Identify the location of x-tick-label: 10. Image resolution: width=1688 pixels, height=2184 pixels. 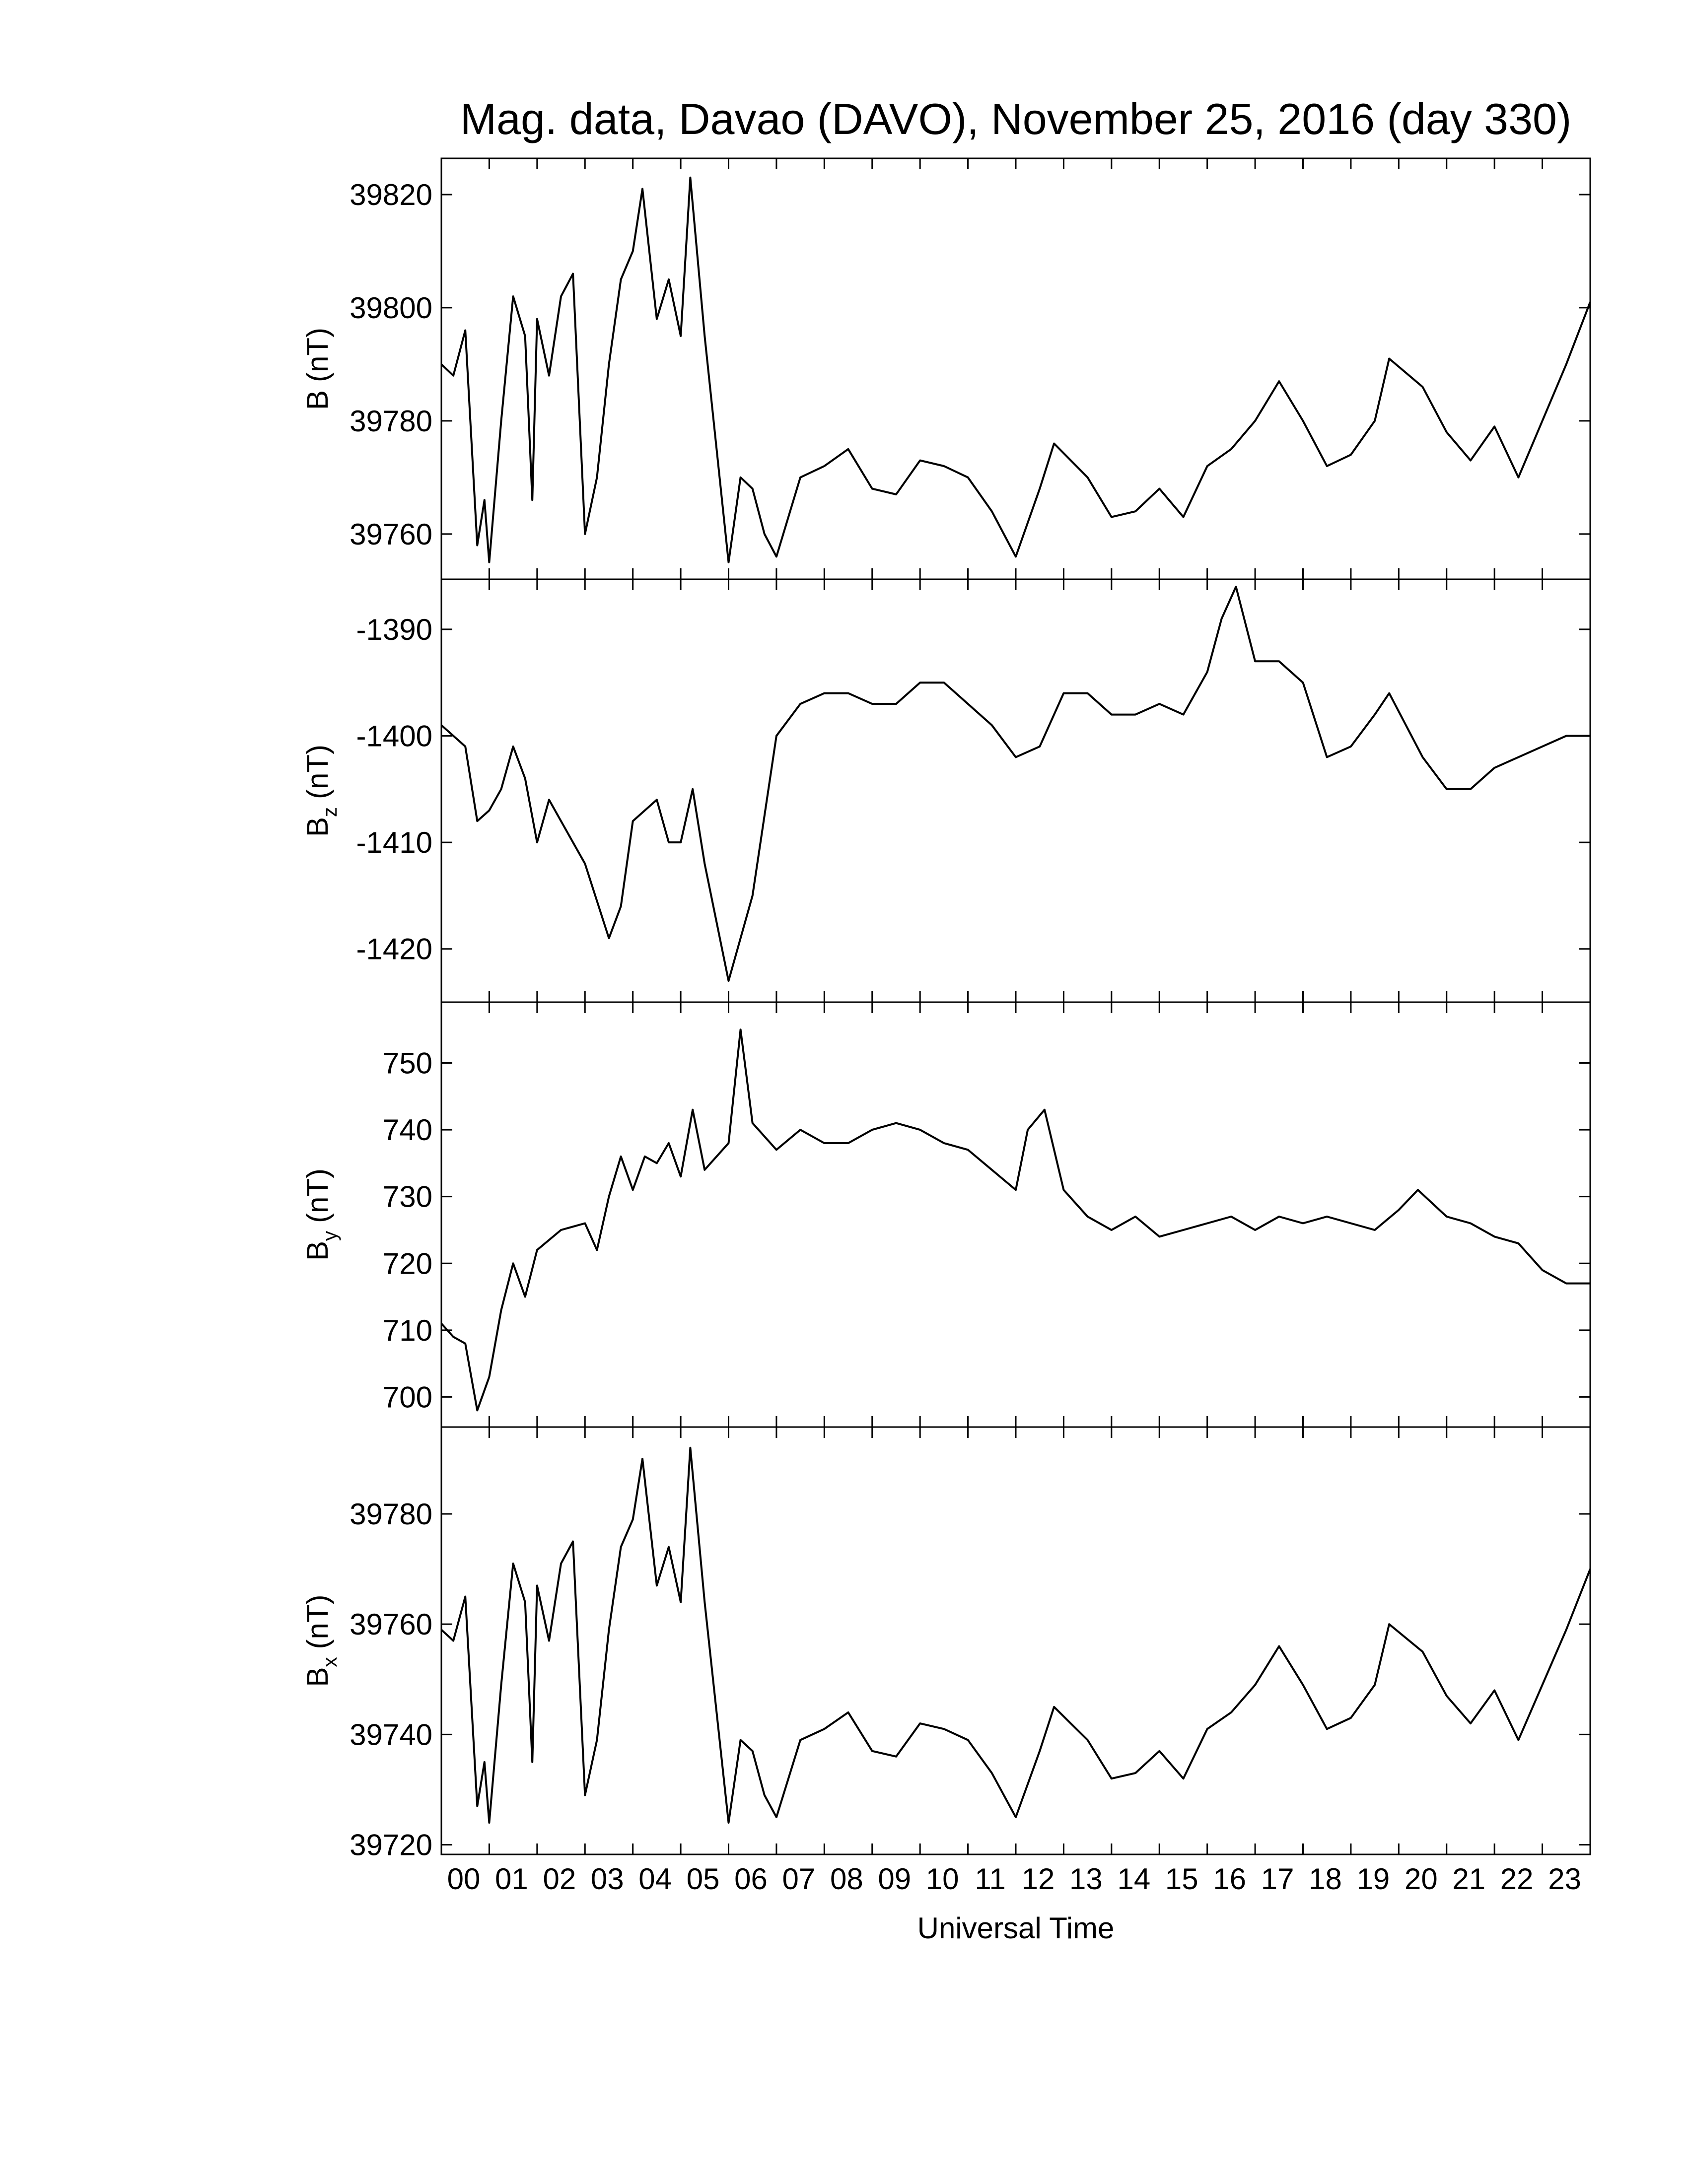
(942, 1879).